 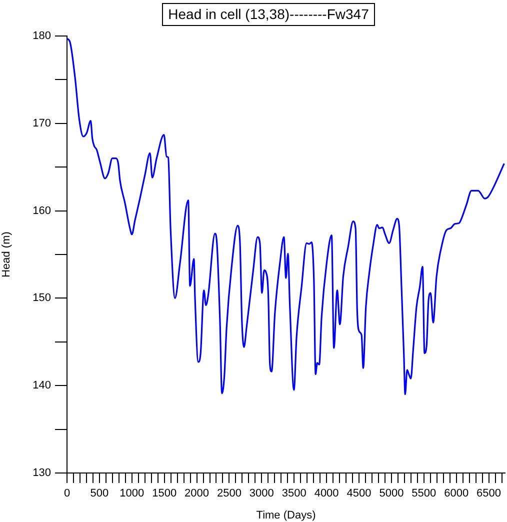 I want to click on y-tick-label: 130, so click(x=41, y=473).